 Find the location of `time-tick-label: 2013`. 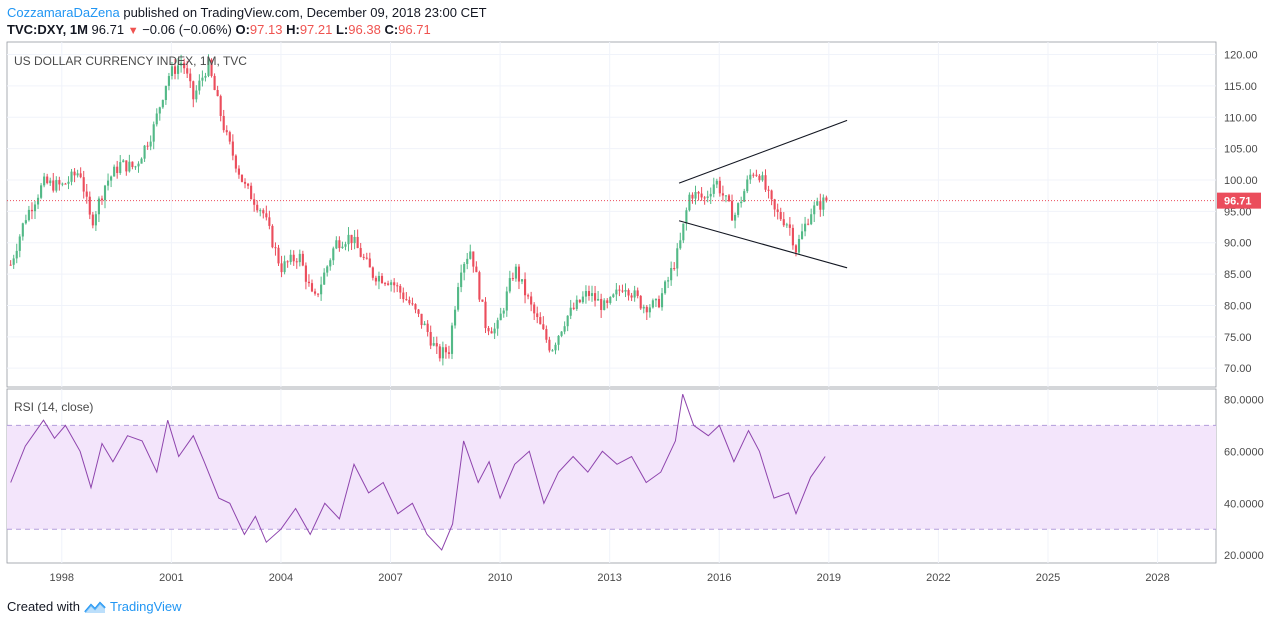

time-tick-label: 2013 is located at coordinates (609, 578).